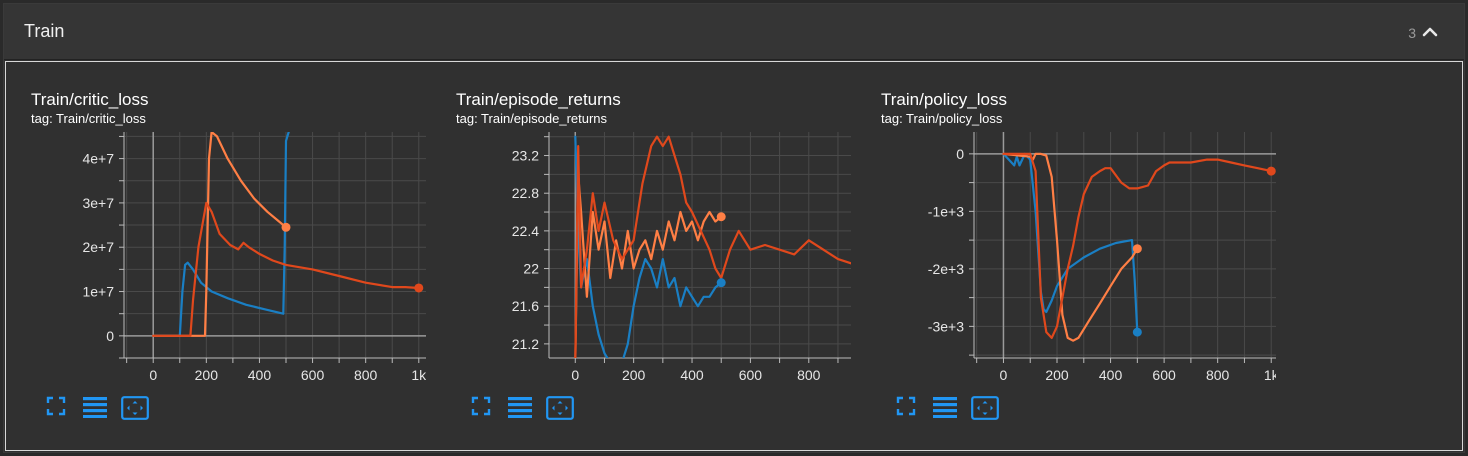  What do you see at coordinates (944, 99) in the screenshot?
I see `card-title: Train/policy_loss` at bounding box center [944, 99].